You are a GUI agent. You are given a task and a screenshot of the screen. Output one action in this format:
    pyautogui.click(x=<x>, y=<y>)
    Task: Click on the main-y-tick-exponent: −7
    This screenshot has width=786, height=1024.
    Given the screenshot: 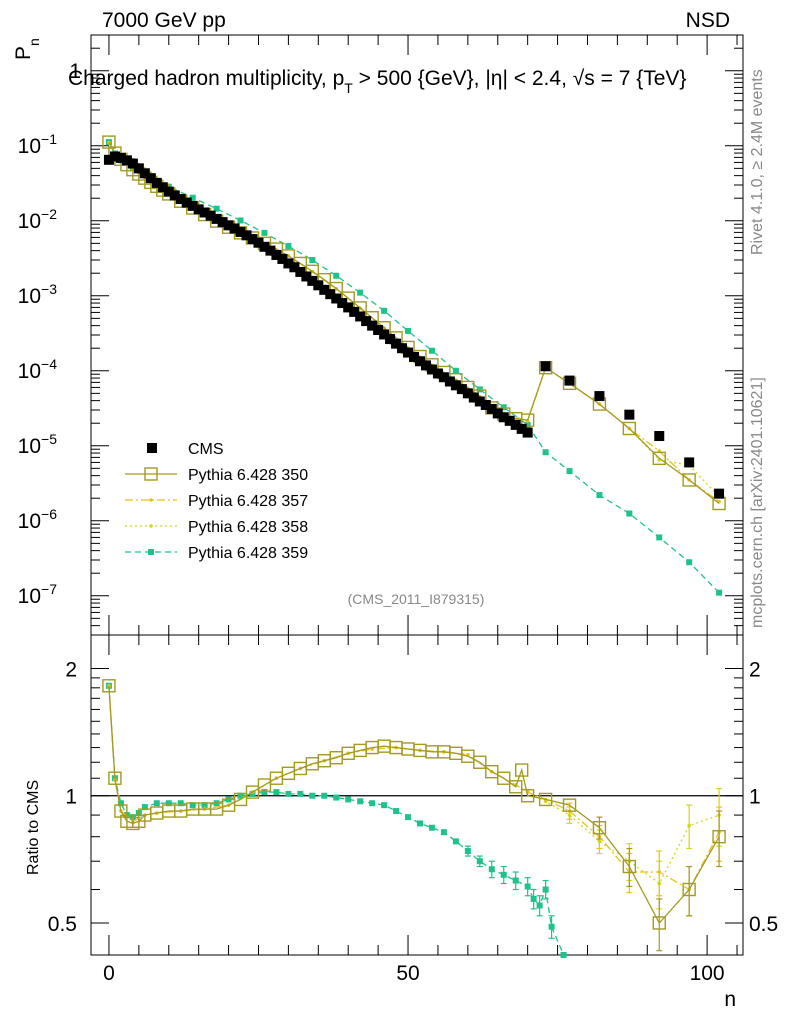 What is the action you would take?
    pyautogui.click(x=49, y=589)
    